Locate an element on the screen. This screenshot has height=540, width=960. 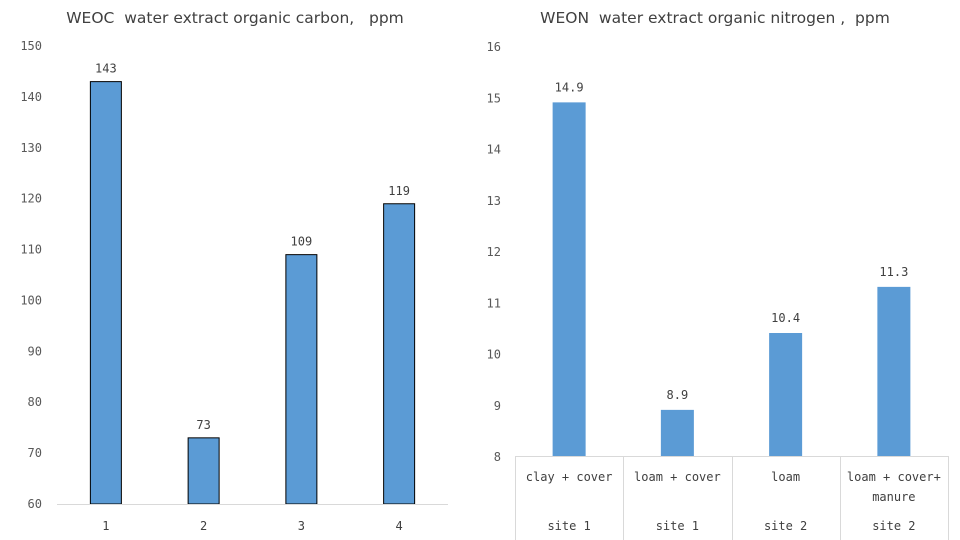
x-category-label: clay + cover is located at coordinates (569, 477).